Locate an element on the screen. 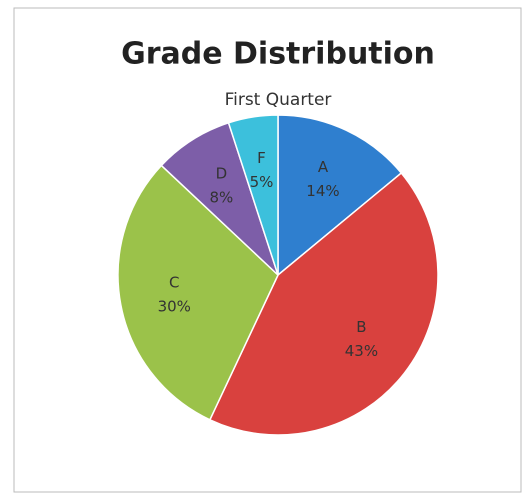 This screenshot has height=503, width=525. slice-value-label: 8% is located at coordinates (222, 197).